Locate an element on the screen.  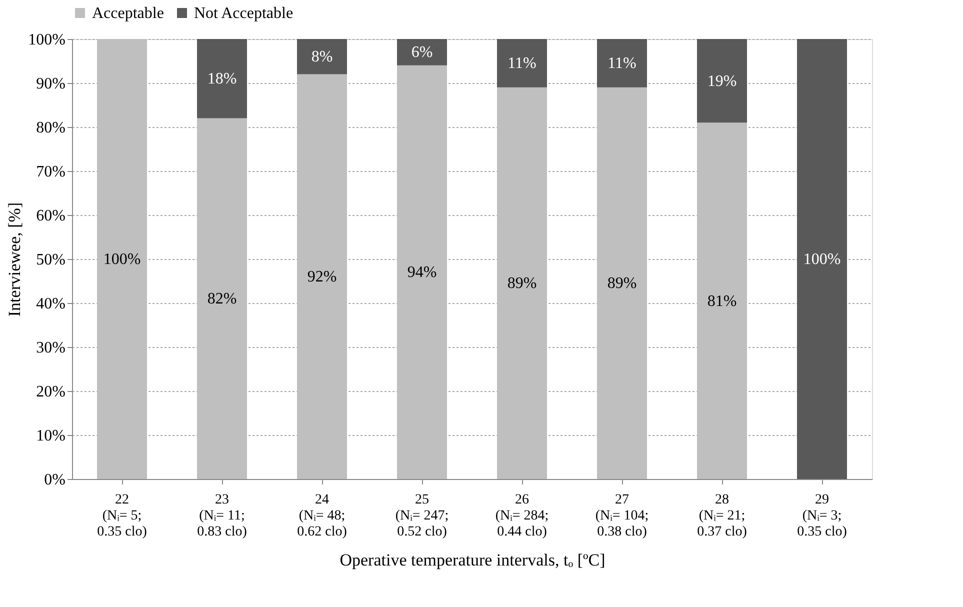
data-label: 94% is located at coordinates (422, 273).